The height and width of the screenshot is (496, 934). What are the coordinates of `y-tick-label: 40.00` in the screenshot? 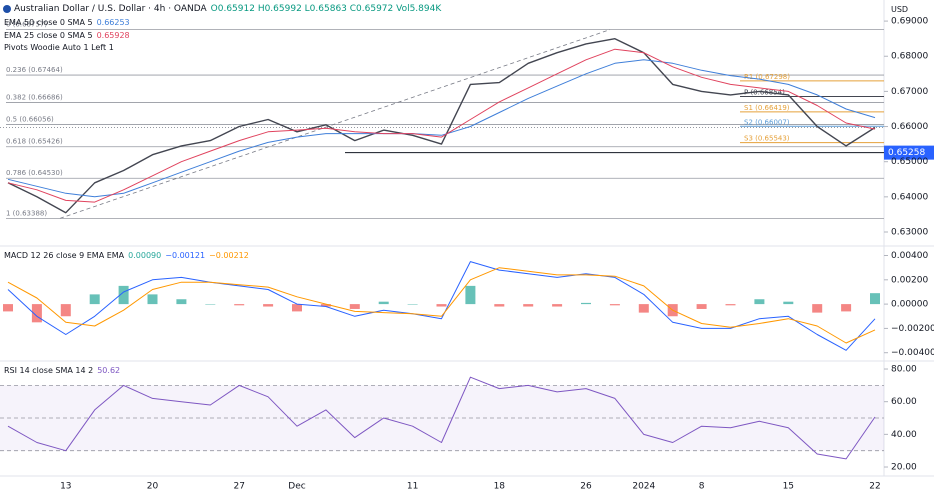 It's located at (904, 435).